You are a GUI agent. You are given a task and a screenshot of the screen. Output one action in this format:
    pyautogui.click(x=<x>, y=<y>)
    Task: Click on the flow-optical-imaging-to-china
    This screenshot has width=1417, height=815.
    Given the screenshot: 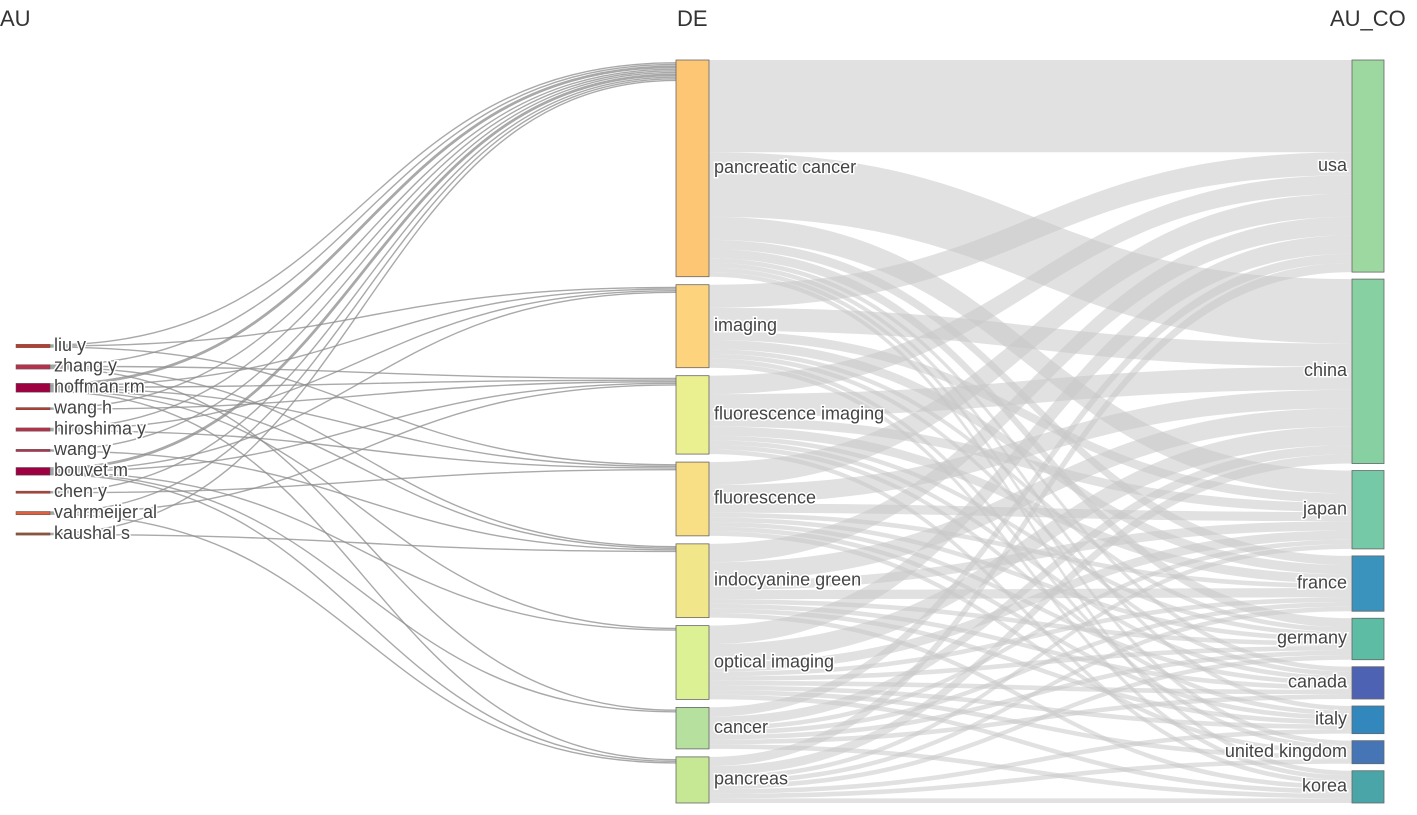 What is the action you would take?
    pyautogui.click(x=1030, y=544)
    